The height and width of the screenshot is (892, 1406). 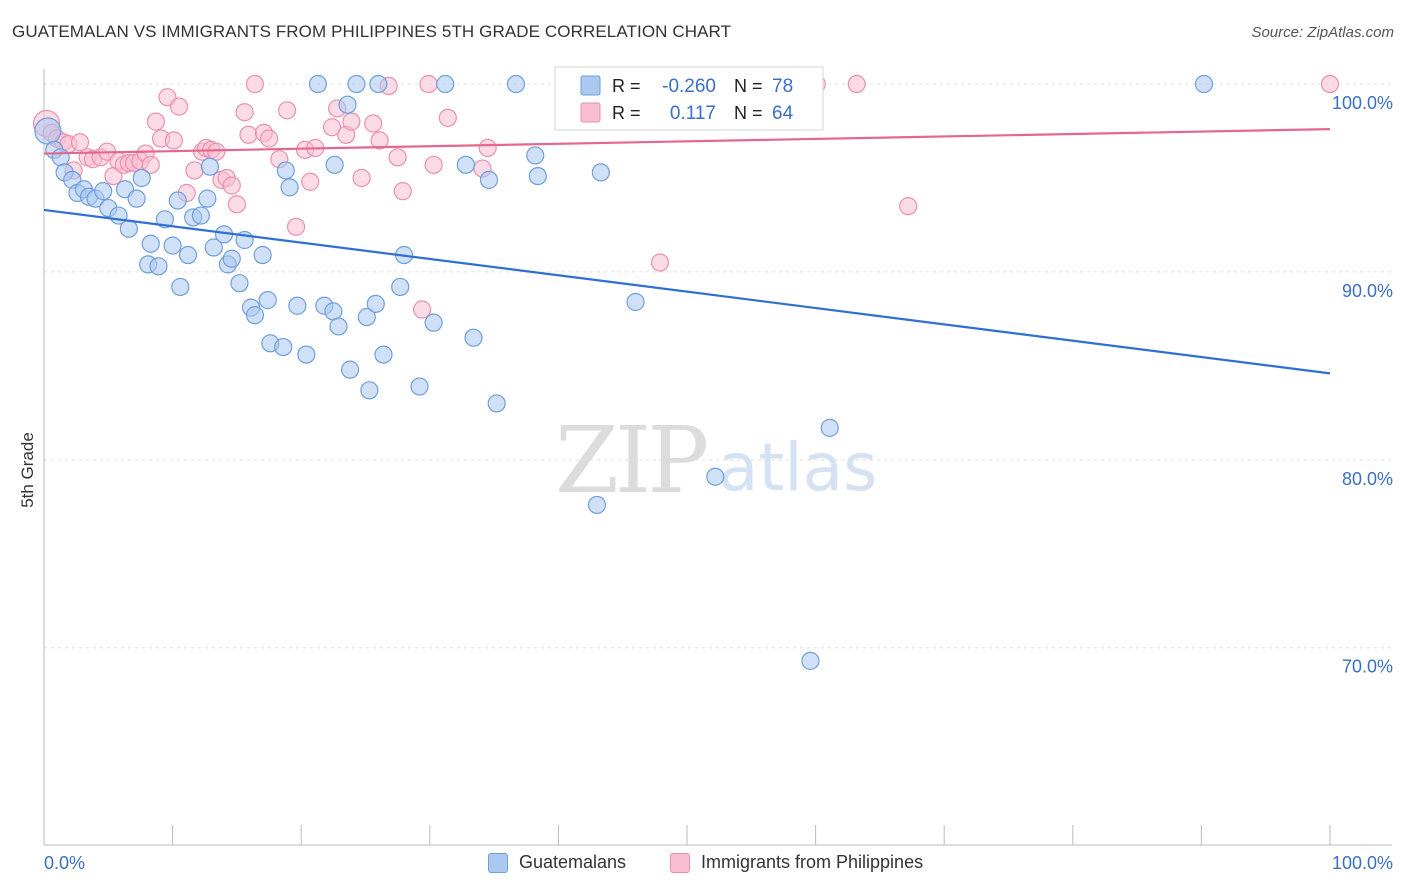 What do you see at coordinates (687, 141) in the screenshot?
I see `trendline-philippines` at bounding box center [687, 141].